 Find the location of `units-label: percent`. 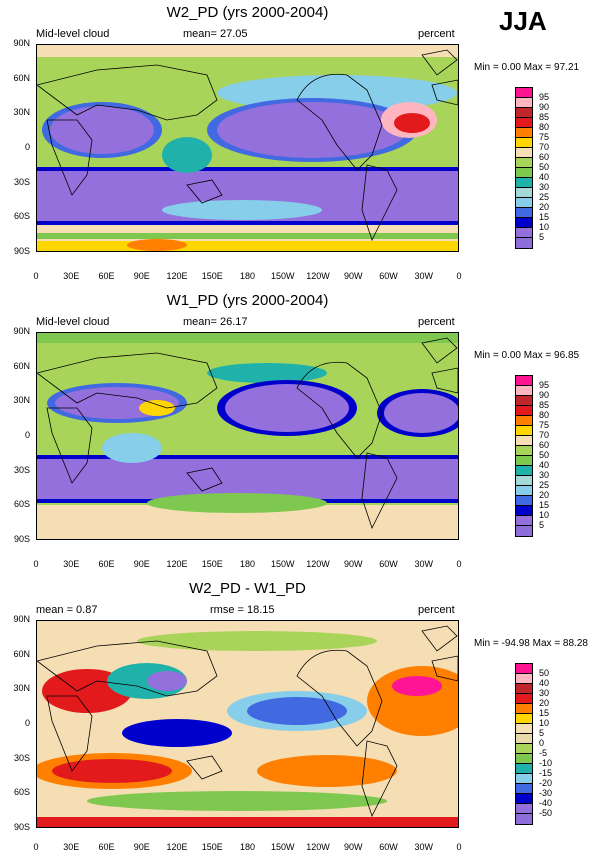

units-label: percent is located at coordinates (436, 610).